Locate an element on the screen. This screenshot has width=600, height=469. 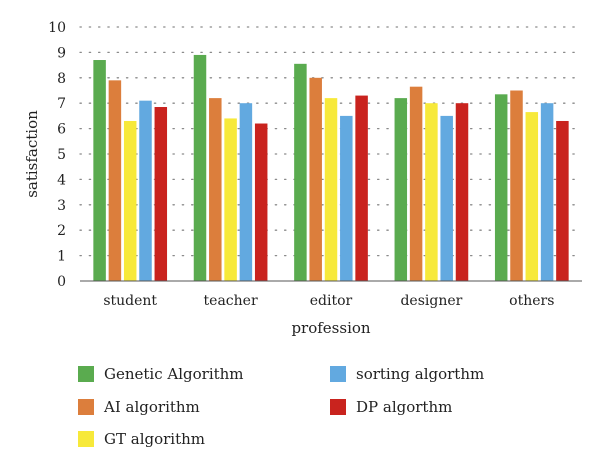
x-tick-label: designer is located at coordinates (431, 301).